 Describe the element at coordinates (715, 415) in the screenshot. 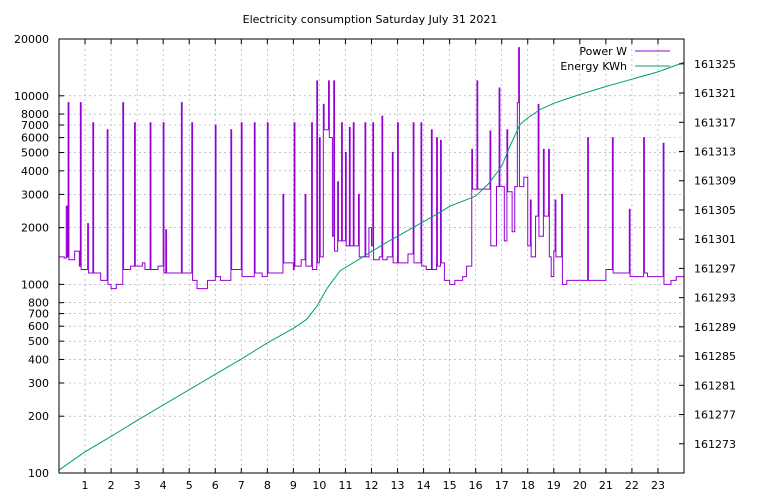

I see `y2-tick-label: 161277` at that location.